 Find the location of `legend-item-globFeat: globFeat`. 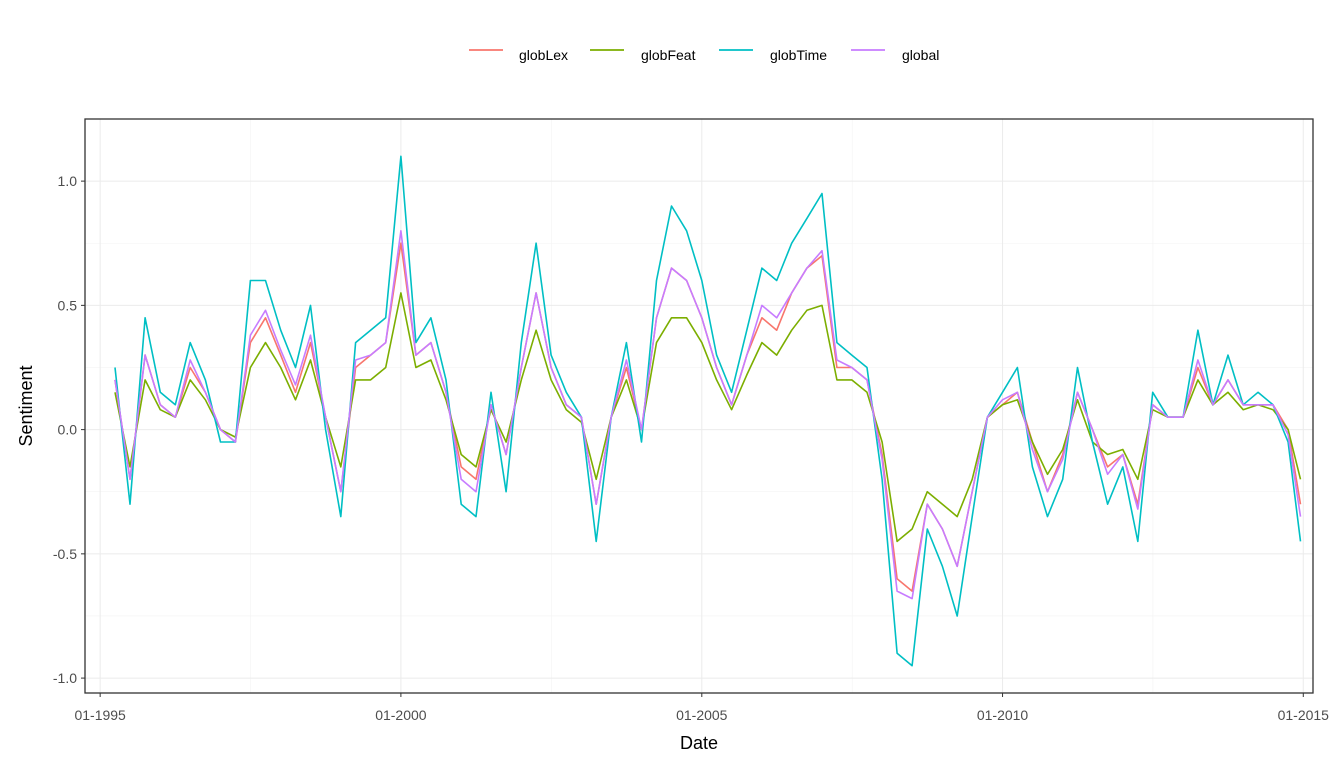

legend-item-globFeat: globFeat is located at coordinates (643, 55).